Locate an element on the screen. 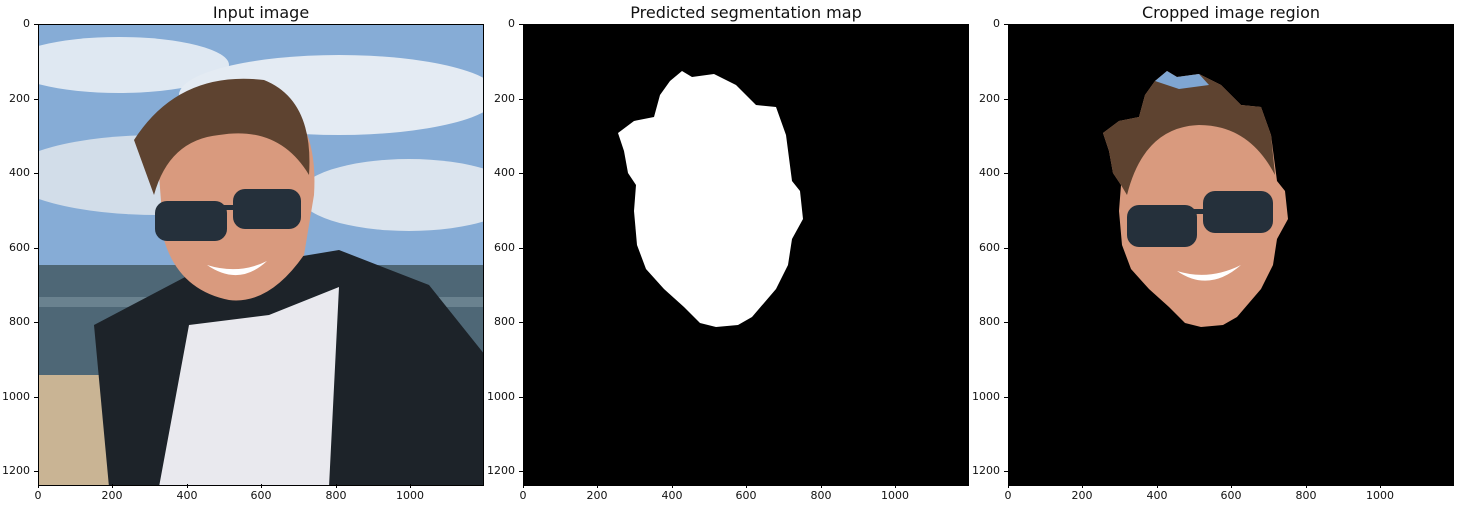 Image resolution: width=1460 pixels, height=509 pixels. panel-title: Predicted segmentation map is located at coordinates (746, 12).